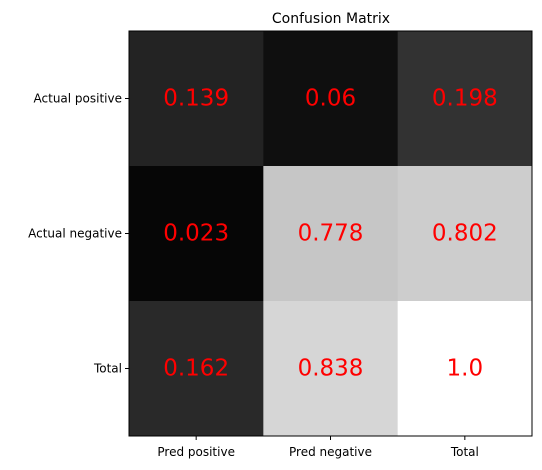  I want to click on heatmap-cell-r1-c3, so click(465, 99).